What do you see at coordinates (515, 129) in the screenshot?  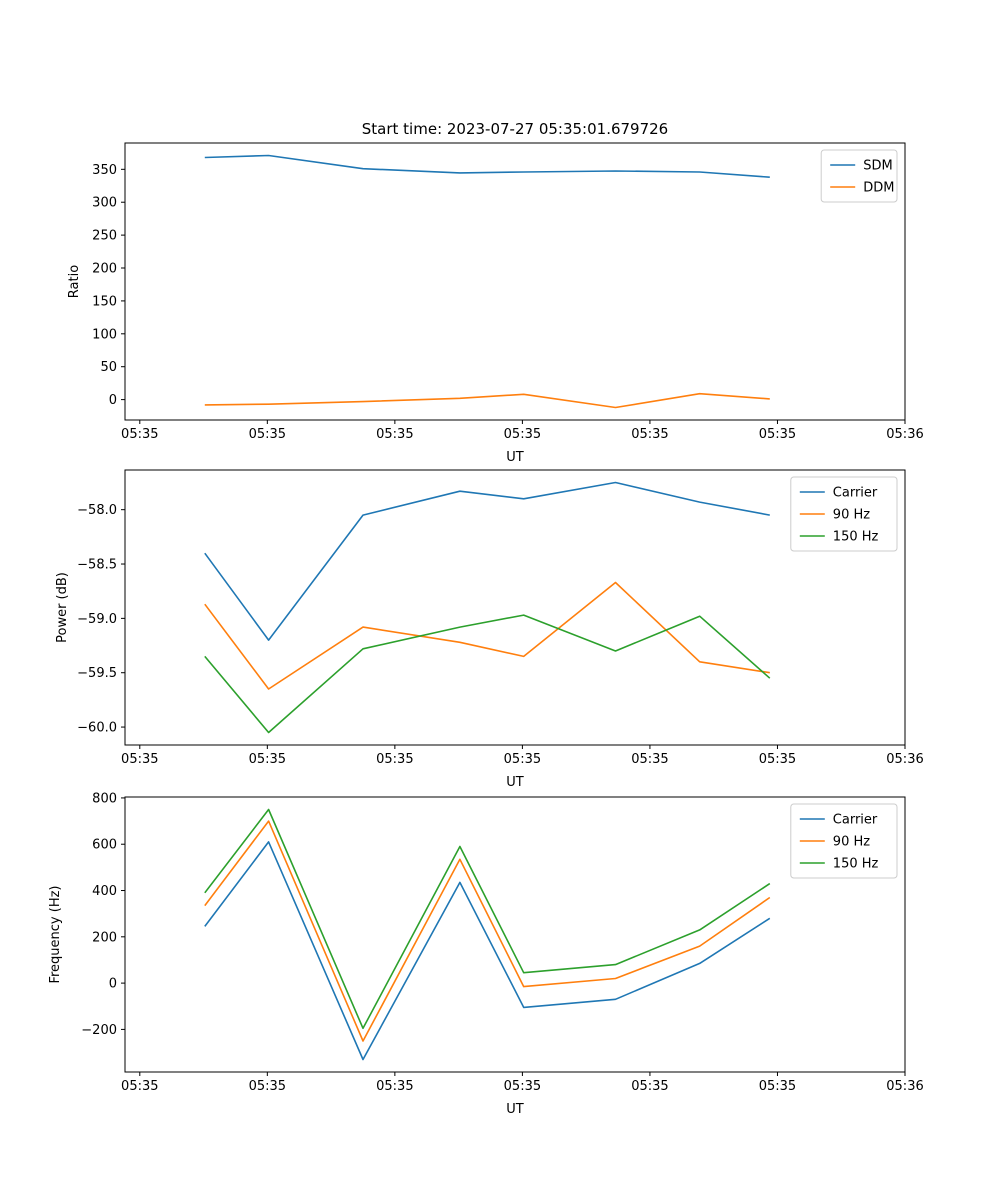 I see `chart-title: Start time: 2023-07-27 05:35:01.679726` at bounding box center [515, 129].